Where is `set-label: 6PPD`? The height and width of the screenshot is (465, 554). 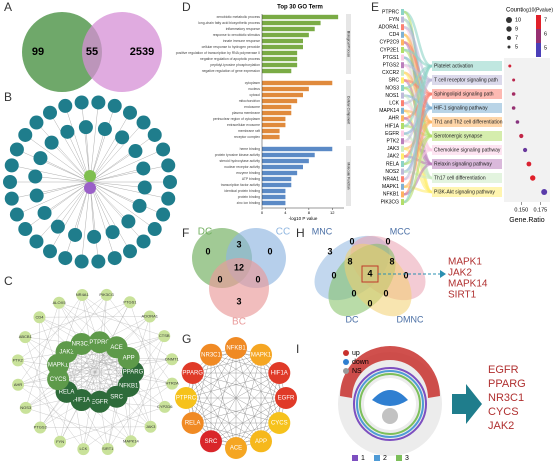 set-label: 6PPD is located at coordinates (62, 7).